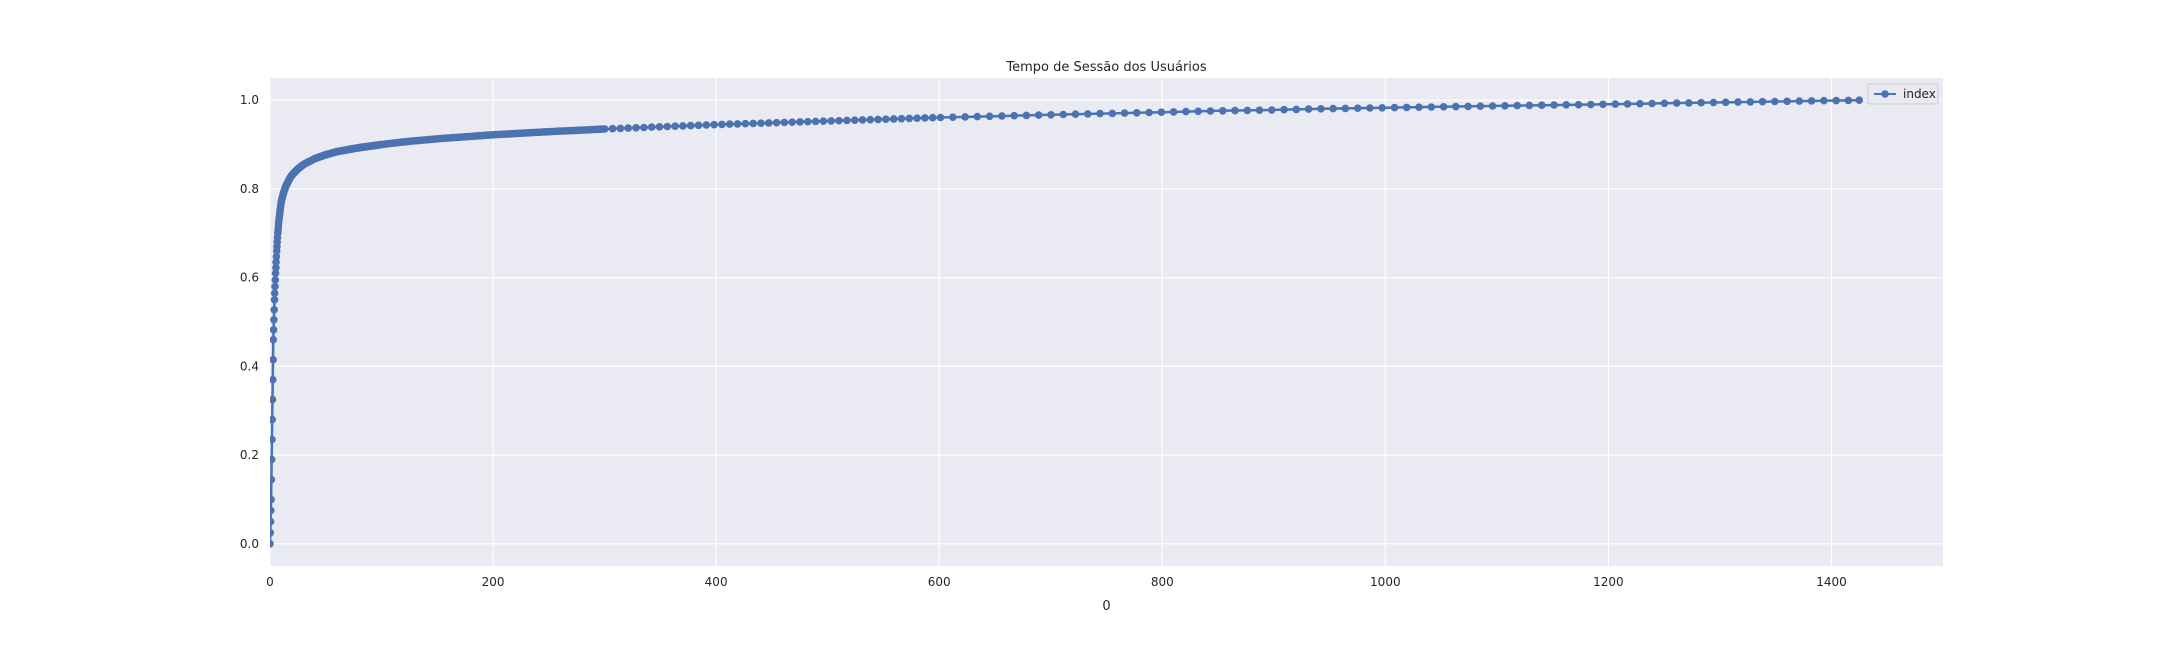 The height and width of the screenshot is (648, 2160). What do you see at coordinates (249, 366) in the screenshot?
I see `y-tick-label: 0.4` at bounding box center [249, 366].